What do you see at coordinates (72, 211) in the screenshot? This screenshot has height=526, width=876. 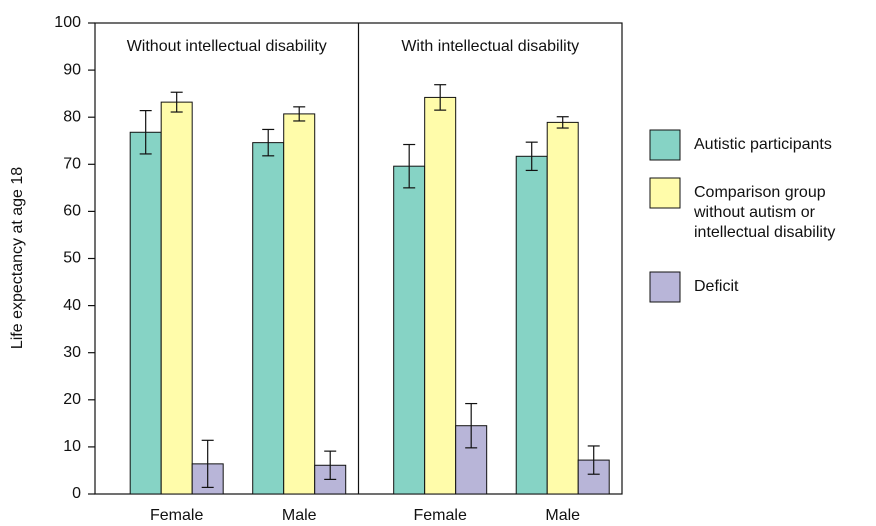 I see `y-tick-label: 60` at bounding box center [72, 211].